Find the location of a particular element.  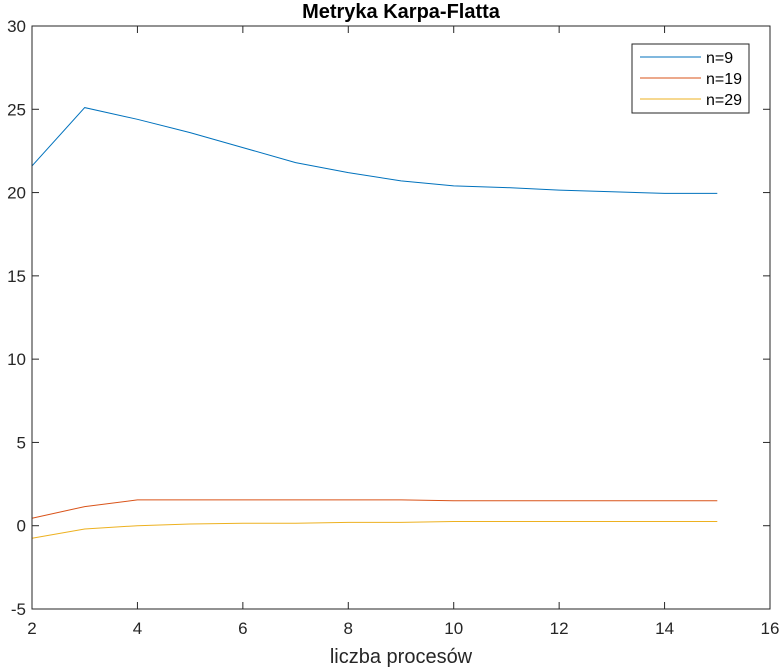

x-tick-label: 16 is located at coordinates (770, 628).